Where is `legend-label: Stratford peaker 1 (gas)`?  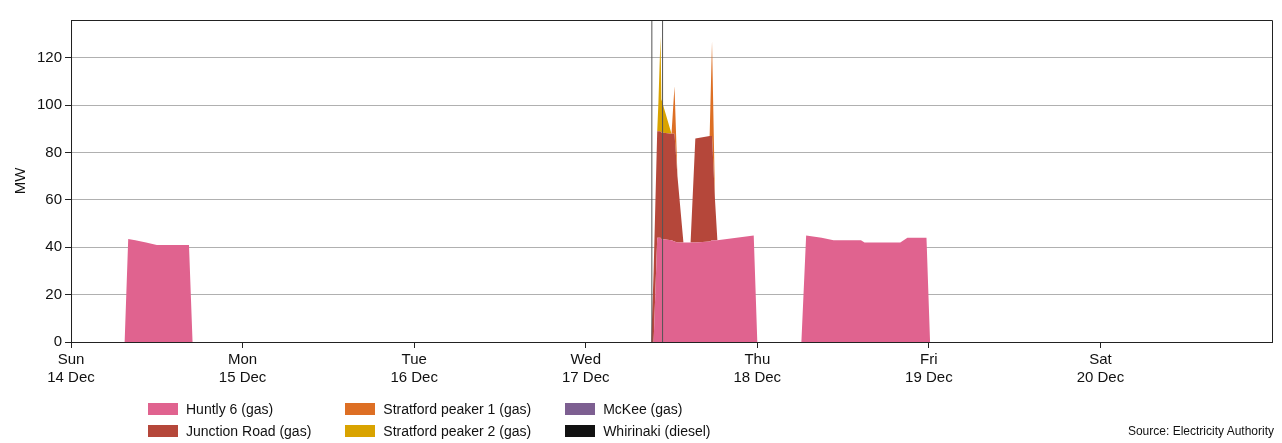
legend-label: Stratford peaker 1 (gas) is located at coordinates (457, 409).